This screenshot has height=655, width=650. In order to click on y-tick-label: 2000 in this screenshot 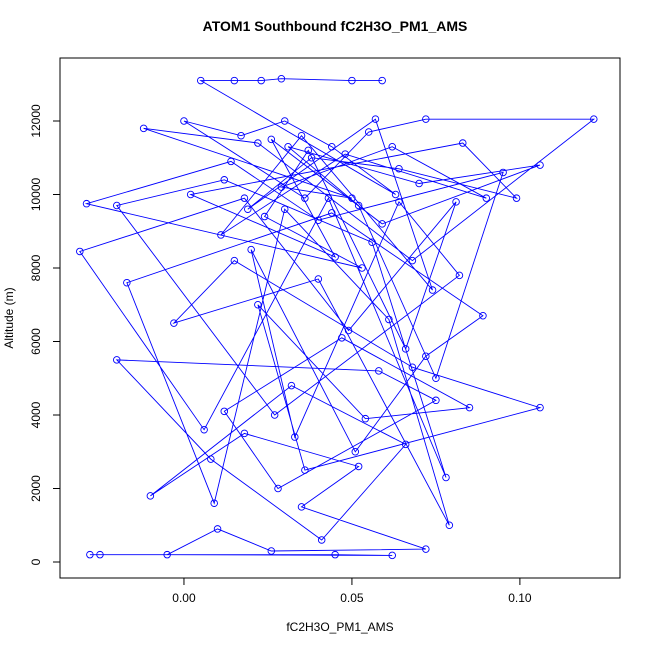, I will do `click(36, 488)`.